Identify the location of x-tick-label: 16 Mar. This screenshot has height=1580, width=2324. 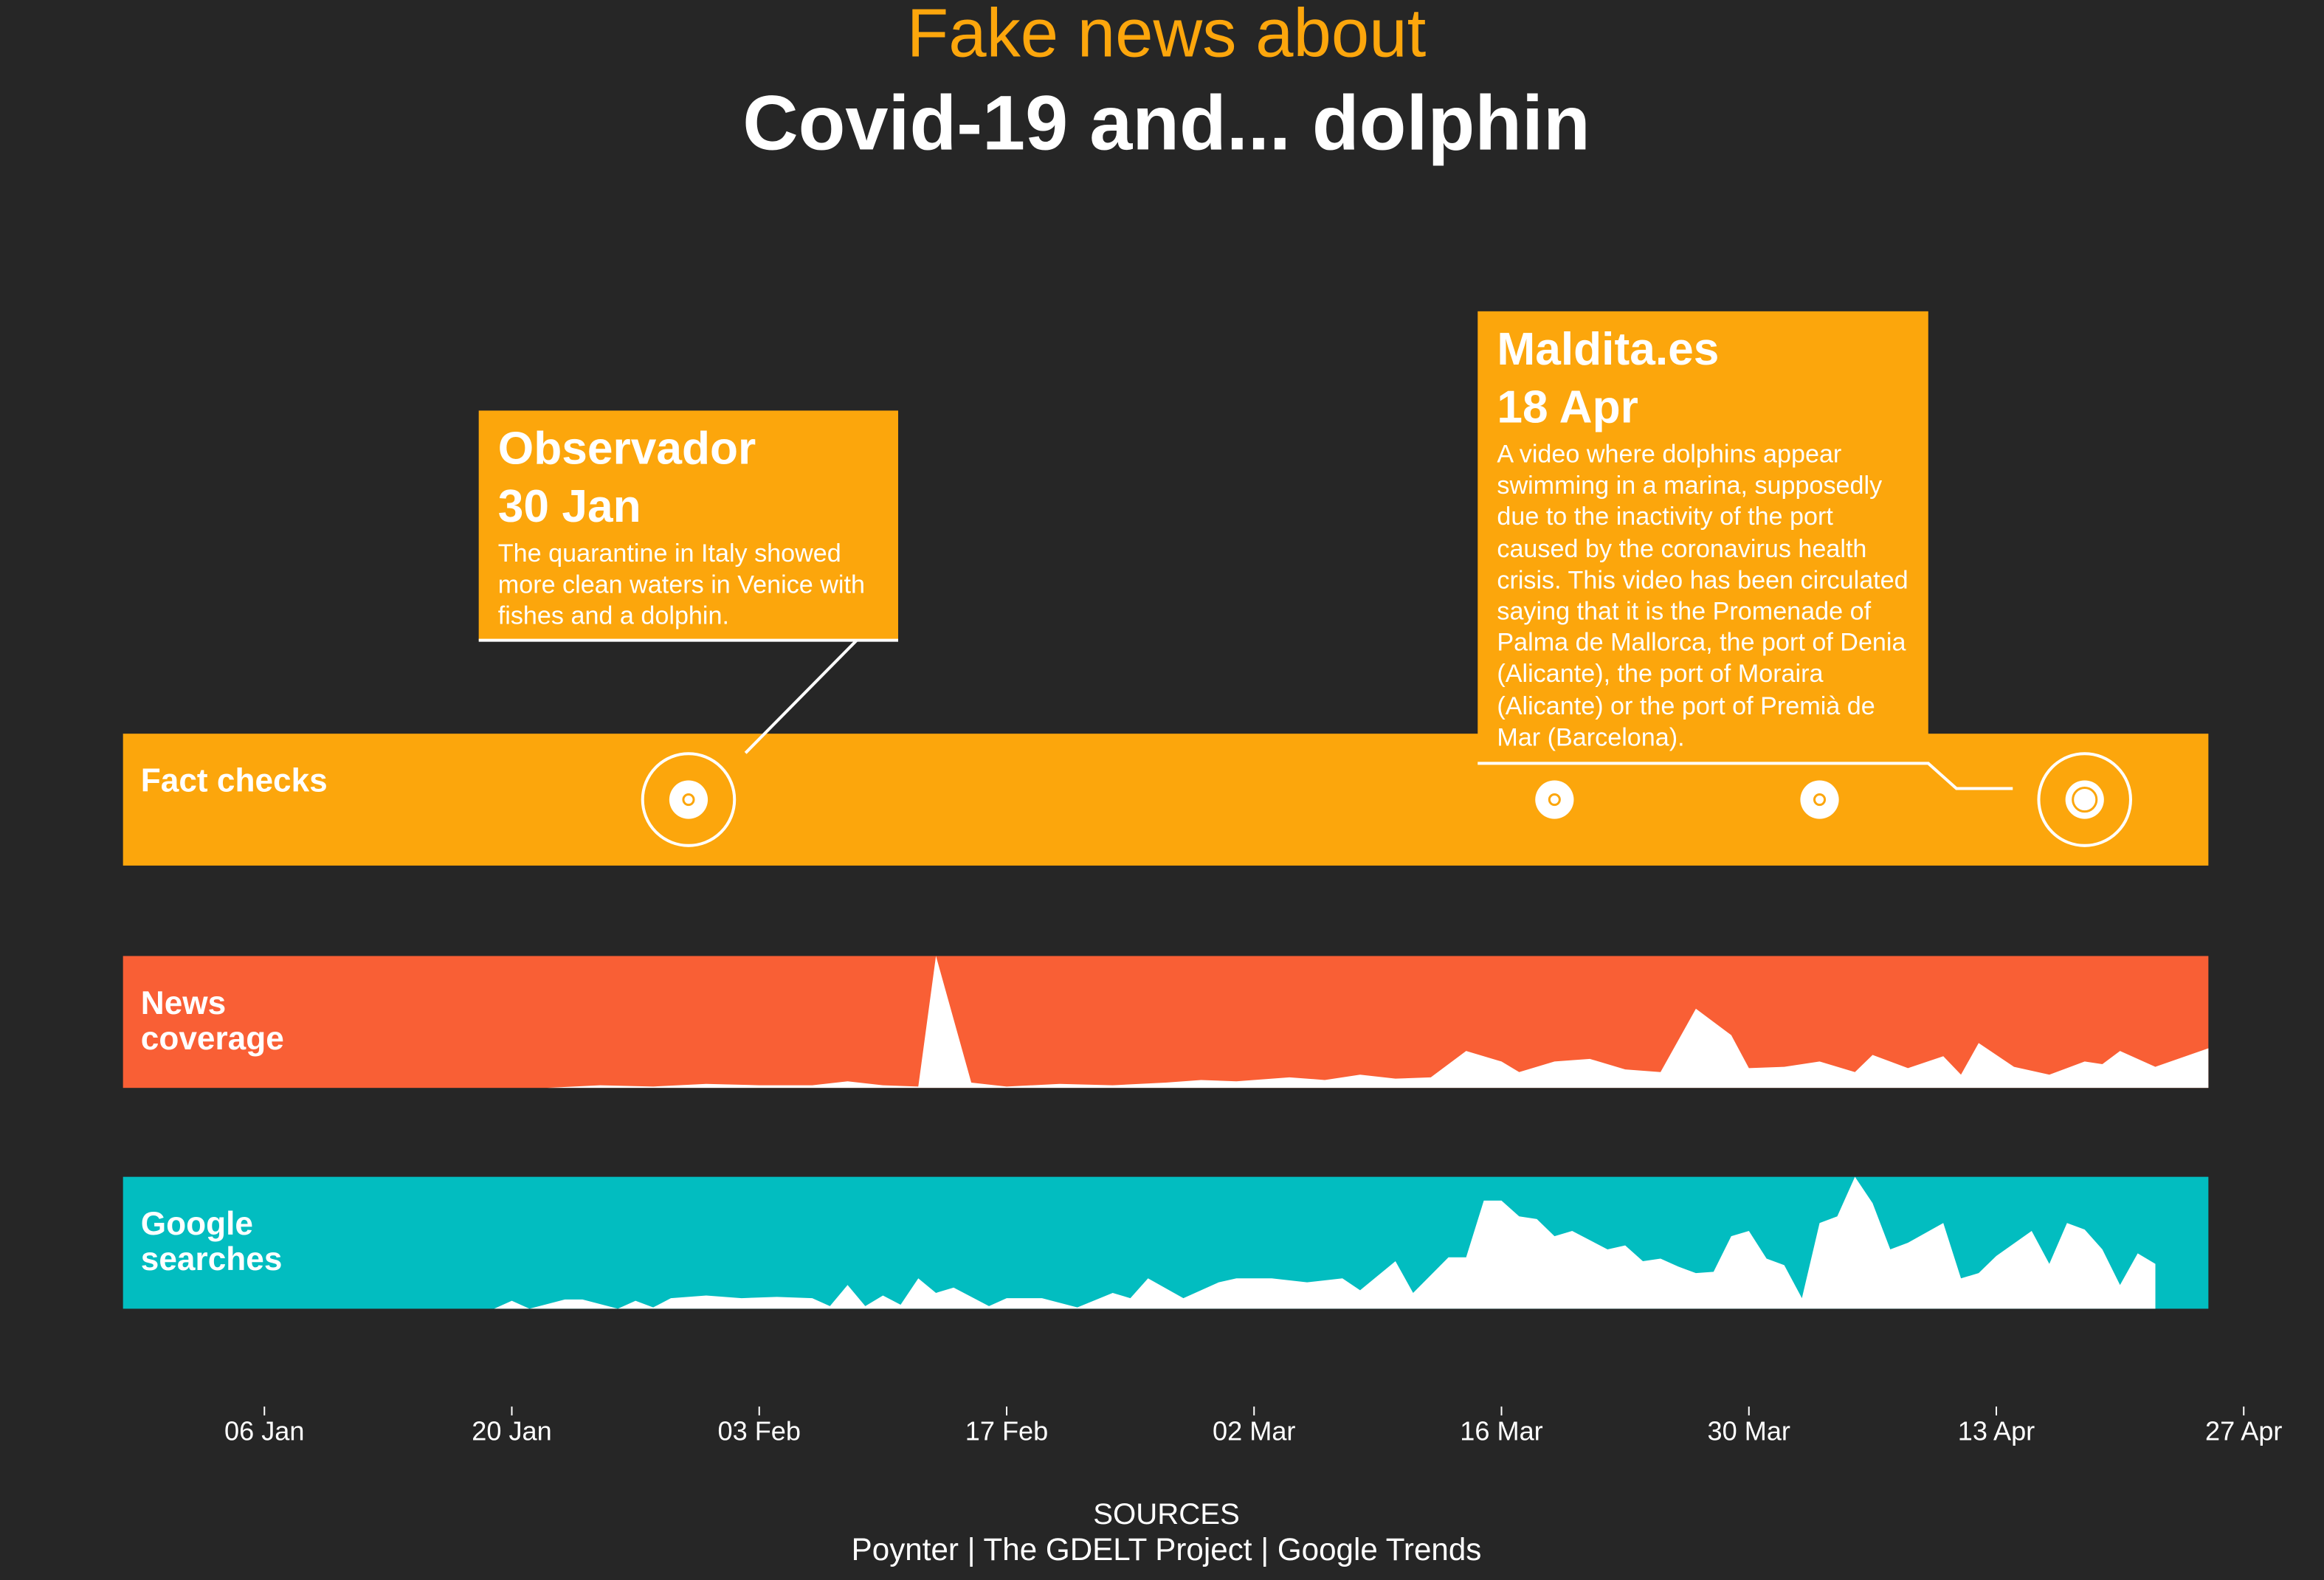
(1501, 1431).